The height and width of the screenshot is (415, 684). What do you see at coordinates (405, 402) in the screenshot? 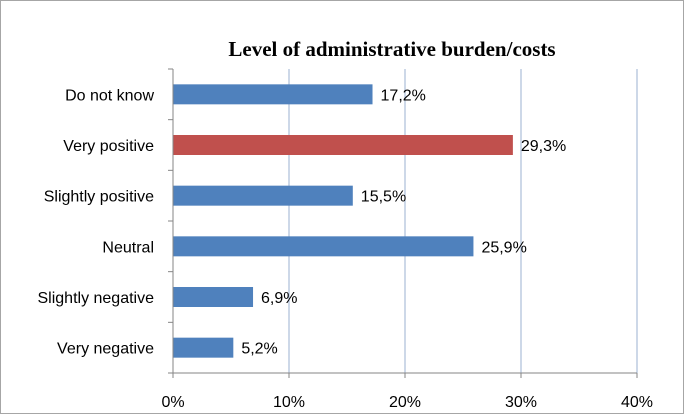
I see `x-tick-label-20: 20%` at bounding box center [405, 402].